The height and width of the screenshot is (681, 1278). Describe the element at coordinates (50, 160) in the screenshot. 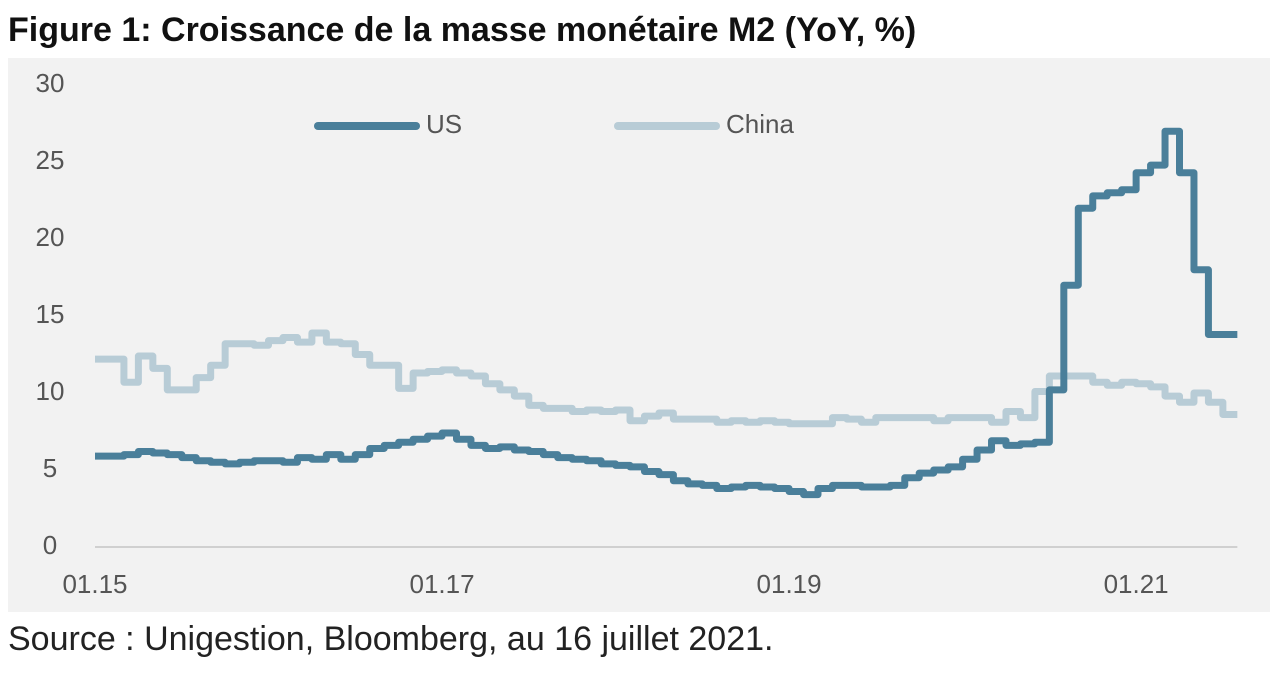

I see `y-tick-label: 25` at that location.